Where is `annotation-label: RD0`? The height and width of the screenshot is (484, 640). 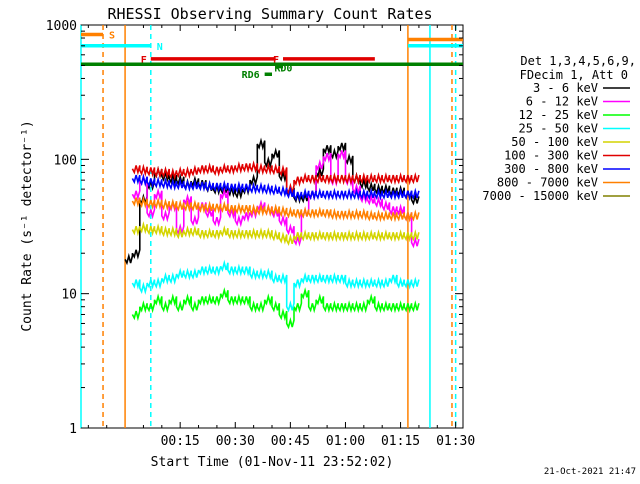
annotation-label: RD0 is located at coordinates (283, 69).